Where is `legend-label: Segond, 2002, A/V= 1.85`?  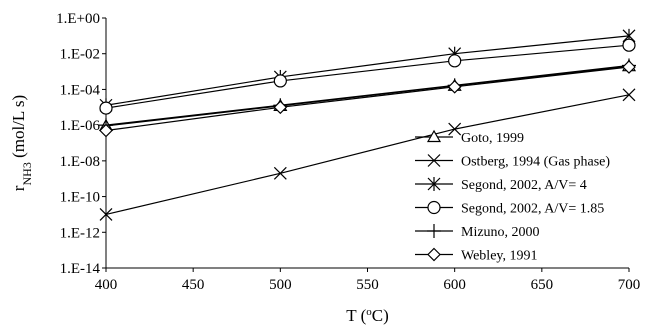 legend-label: Segond, 2002, A/V= 1.85 is located at coordinates (532, 209).